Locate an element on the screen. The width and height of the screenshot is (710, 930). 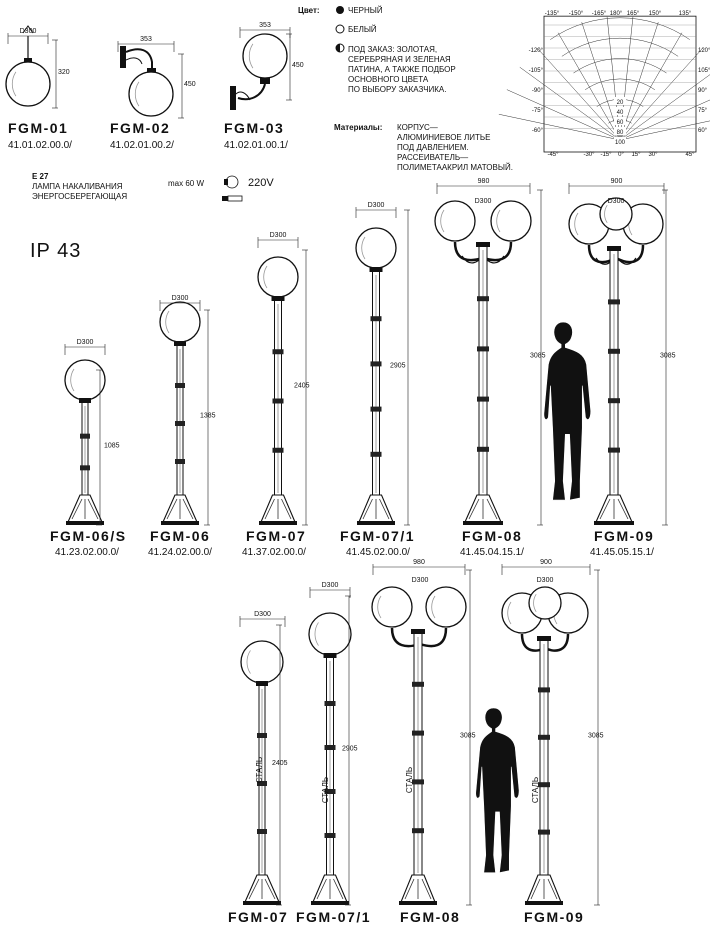
color-black: ЧЕРНЫЙ is located at coordinates (365, 10).